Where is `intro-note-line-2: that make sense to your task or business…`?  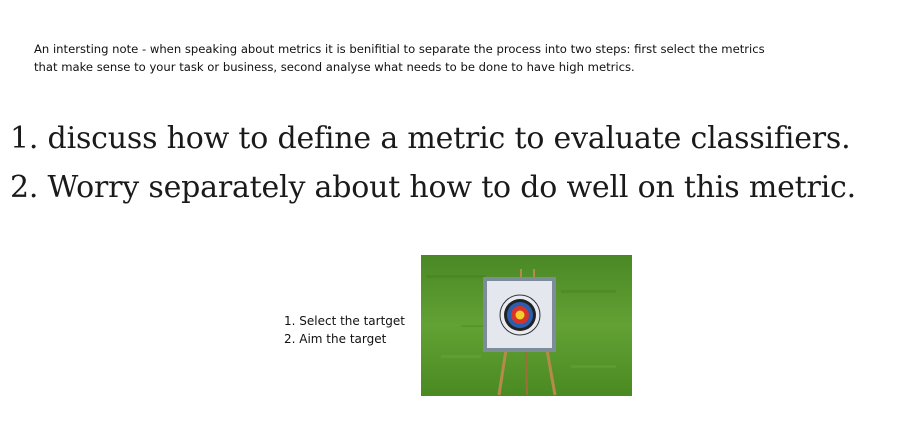
intro-note-line-2: that make sense to your task or business… is located at coordinates (334, 67).